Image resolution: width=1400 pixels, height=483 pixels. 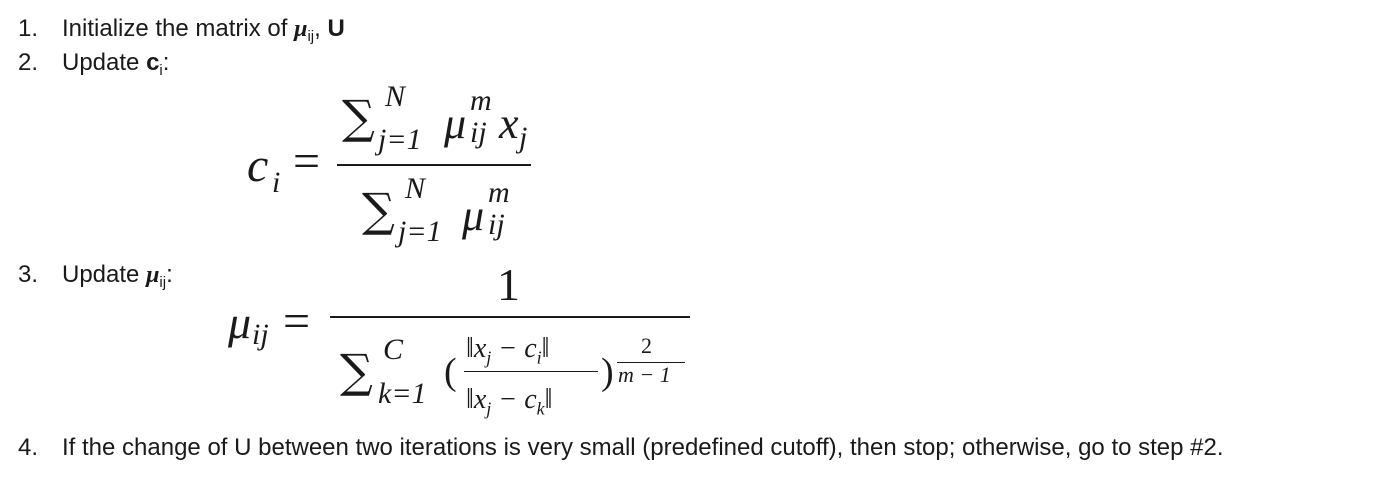 I want to click on step-1-mu-subscript: ij, so click(x=311, y=36).